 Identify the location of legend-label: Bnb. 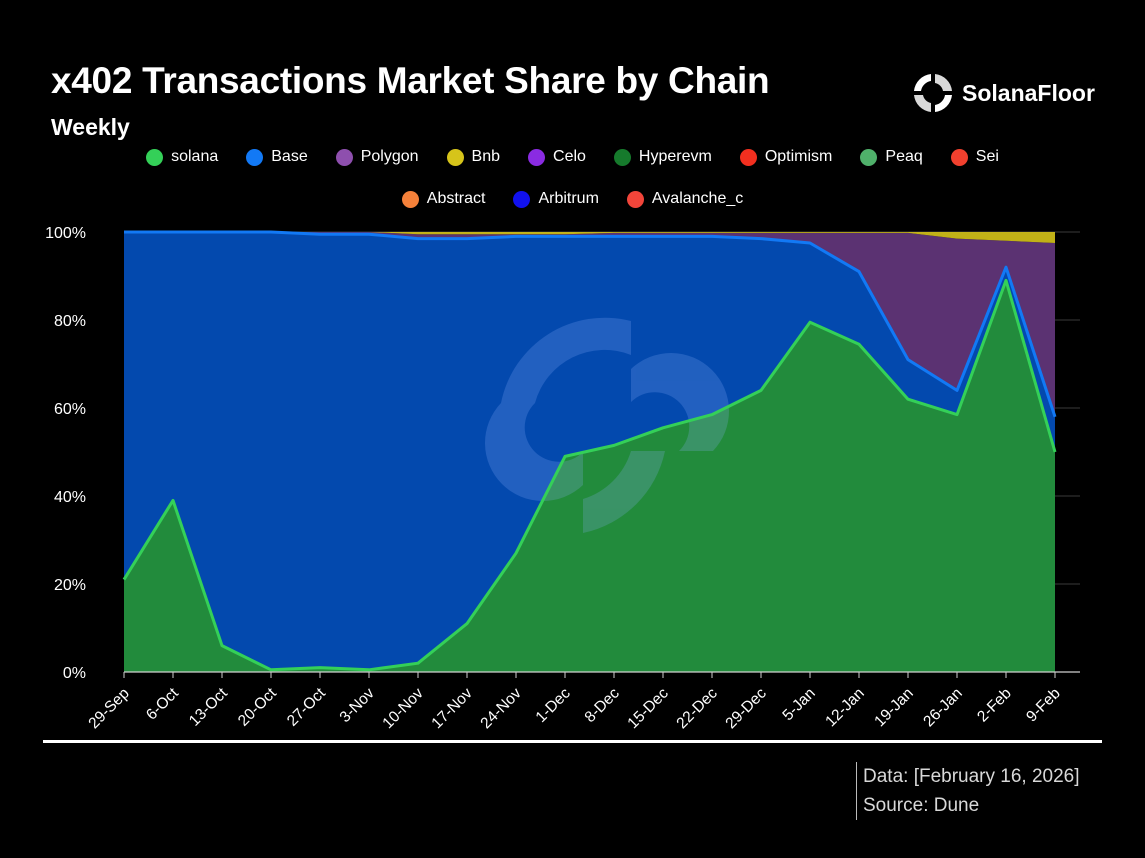
(486, 156).